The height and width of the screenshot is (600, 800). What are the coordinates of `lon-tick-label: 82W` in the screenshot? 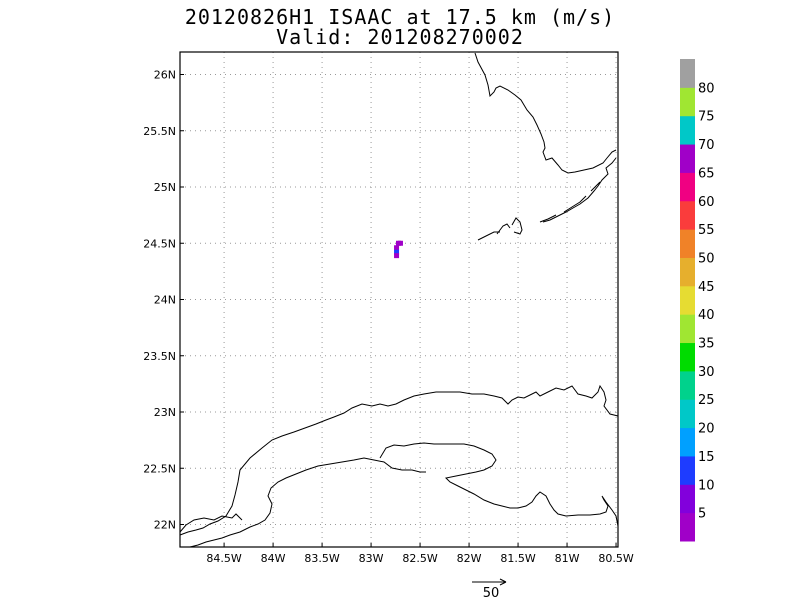 It's located at (469, 558).